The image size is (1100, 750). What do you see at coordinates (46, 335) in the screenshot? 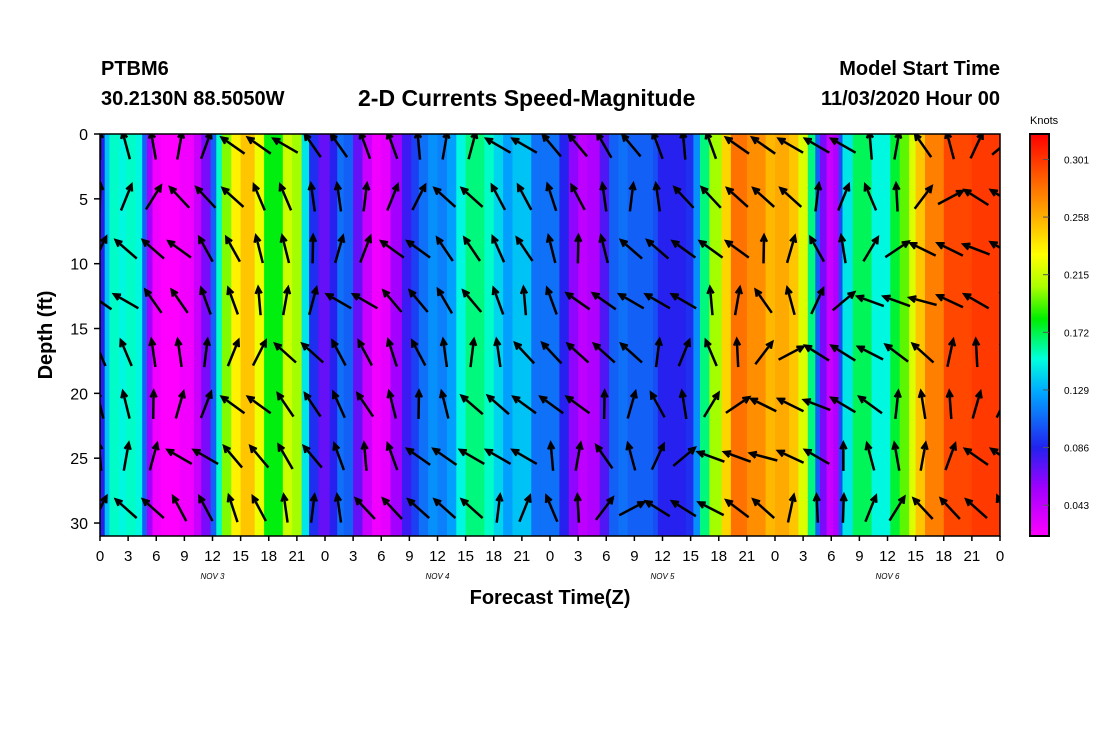
I see `y-axis-label: Depth (ft)` at bounding box center [46, 335].